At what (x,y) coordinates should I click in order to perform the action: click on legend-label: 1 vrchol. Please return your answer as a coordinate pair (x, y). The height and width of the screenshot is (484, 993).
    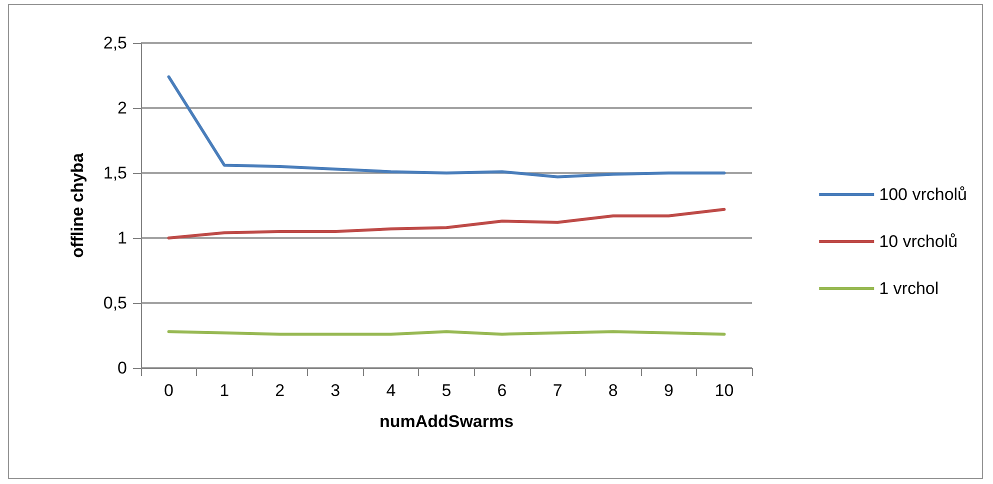
    Looking at the image, I should click on (909, 288).